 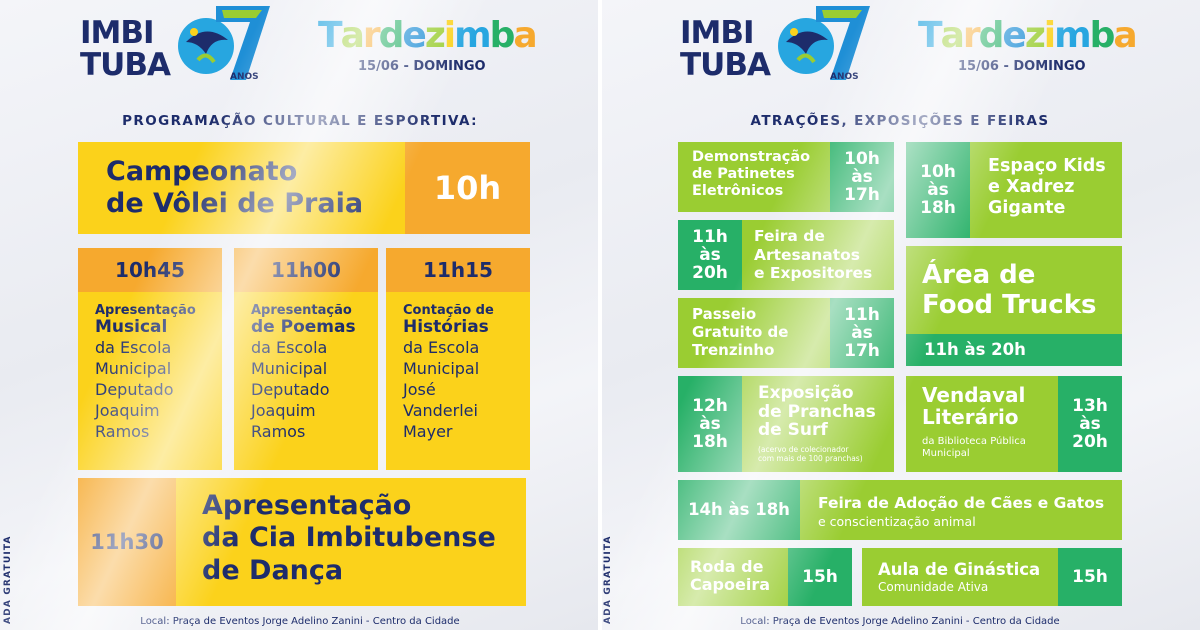 I want to click on ginastica-time: 15h, so click(x=1090, y=577).